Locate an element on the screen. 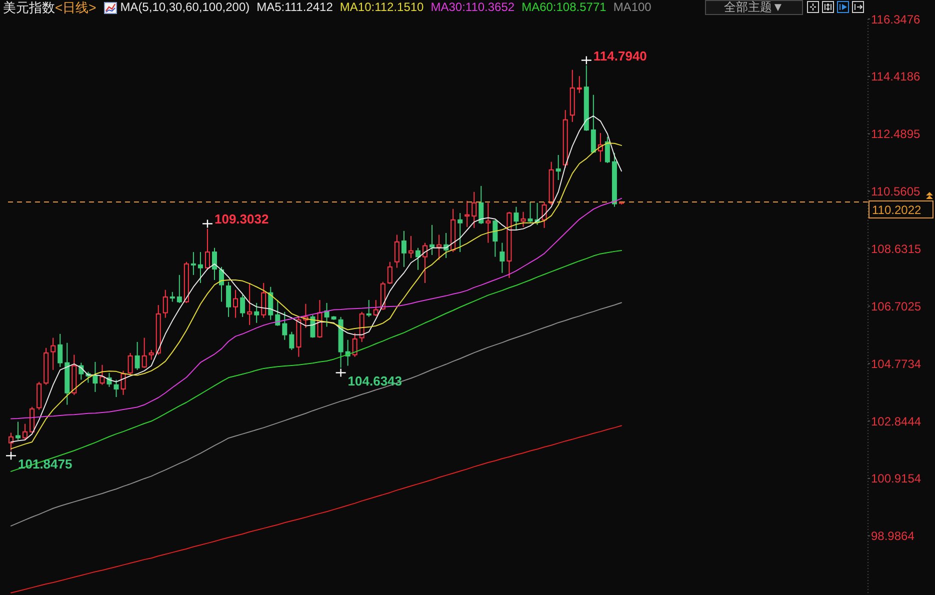 The width and height of the screenshot is (935, 595). legend-title: MA(5,10,30,60,100,200) is located at coordinates (185, 7).